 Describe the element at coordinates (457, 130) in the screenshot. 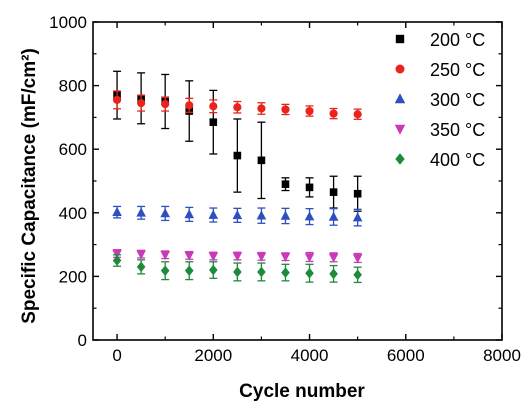

I see `legend-label-3: 350 °C` at that location.